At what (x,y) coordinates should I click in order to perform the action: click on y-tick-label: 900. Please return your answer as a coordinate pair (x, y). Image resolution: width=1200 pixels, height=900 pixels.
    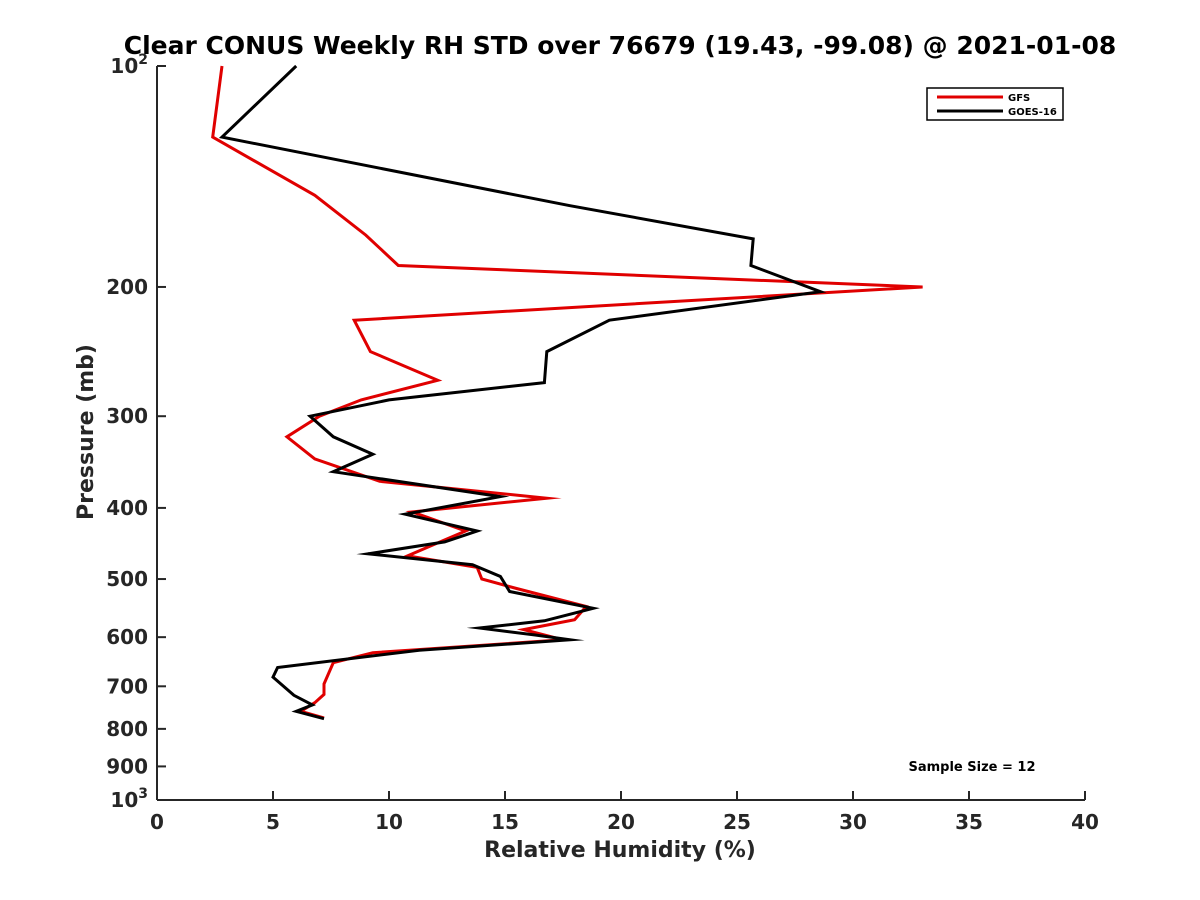
    Looking at the image, I should click on (127, 766).